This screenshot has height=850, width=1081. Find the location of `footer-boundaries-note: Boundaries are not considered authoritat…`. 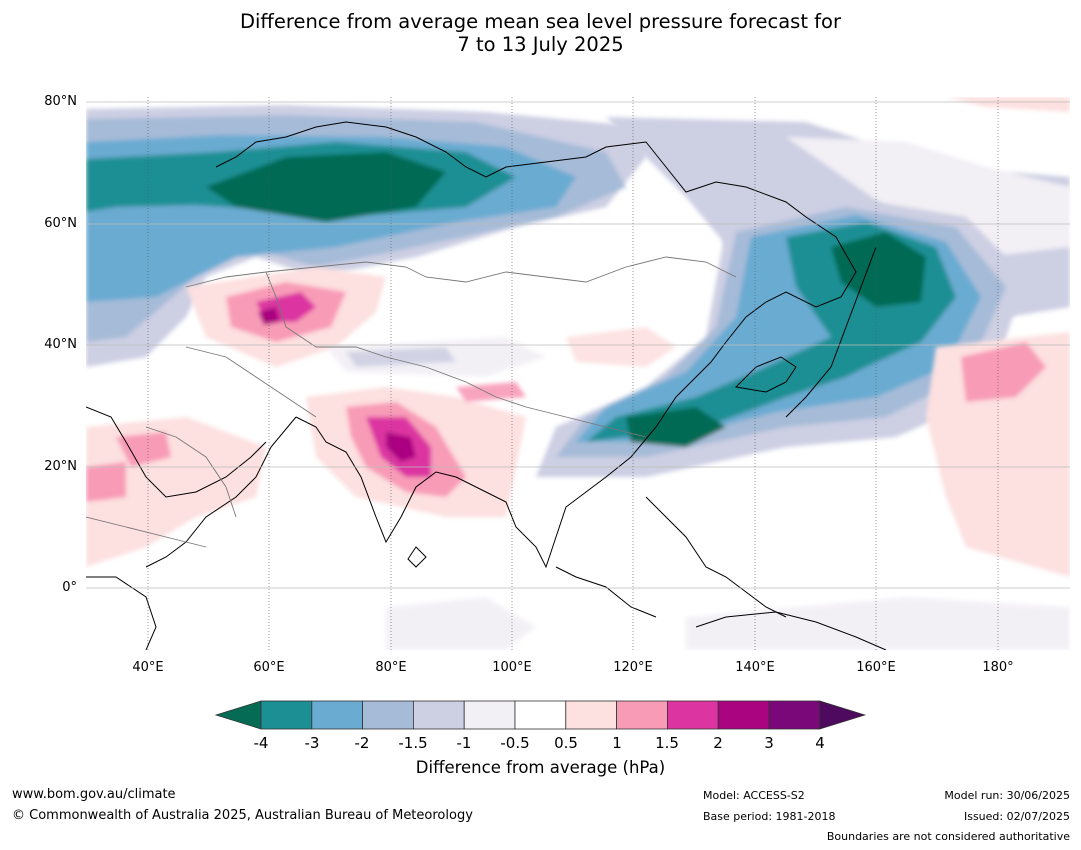

footer-boundaries-note: Boundaries are not considered authoritat… is located at coordinates (948, 836).